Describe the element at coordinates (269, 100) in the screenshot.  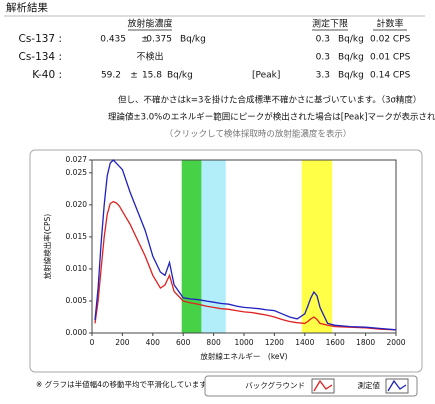
I see `note: 但し、不確かさはk=3を掛けた合成標準不確かさに基づいています。（3σ精度）` at that location.